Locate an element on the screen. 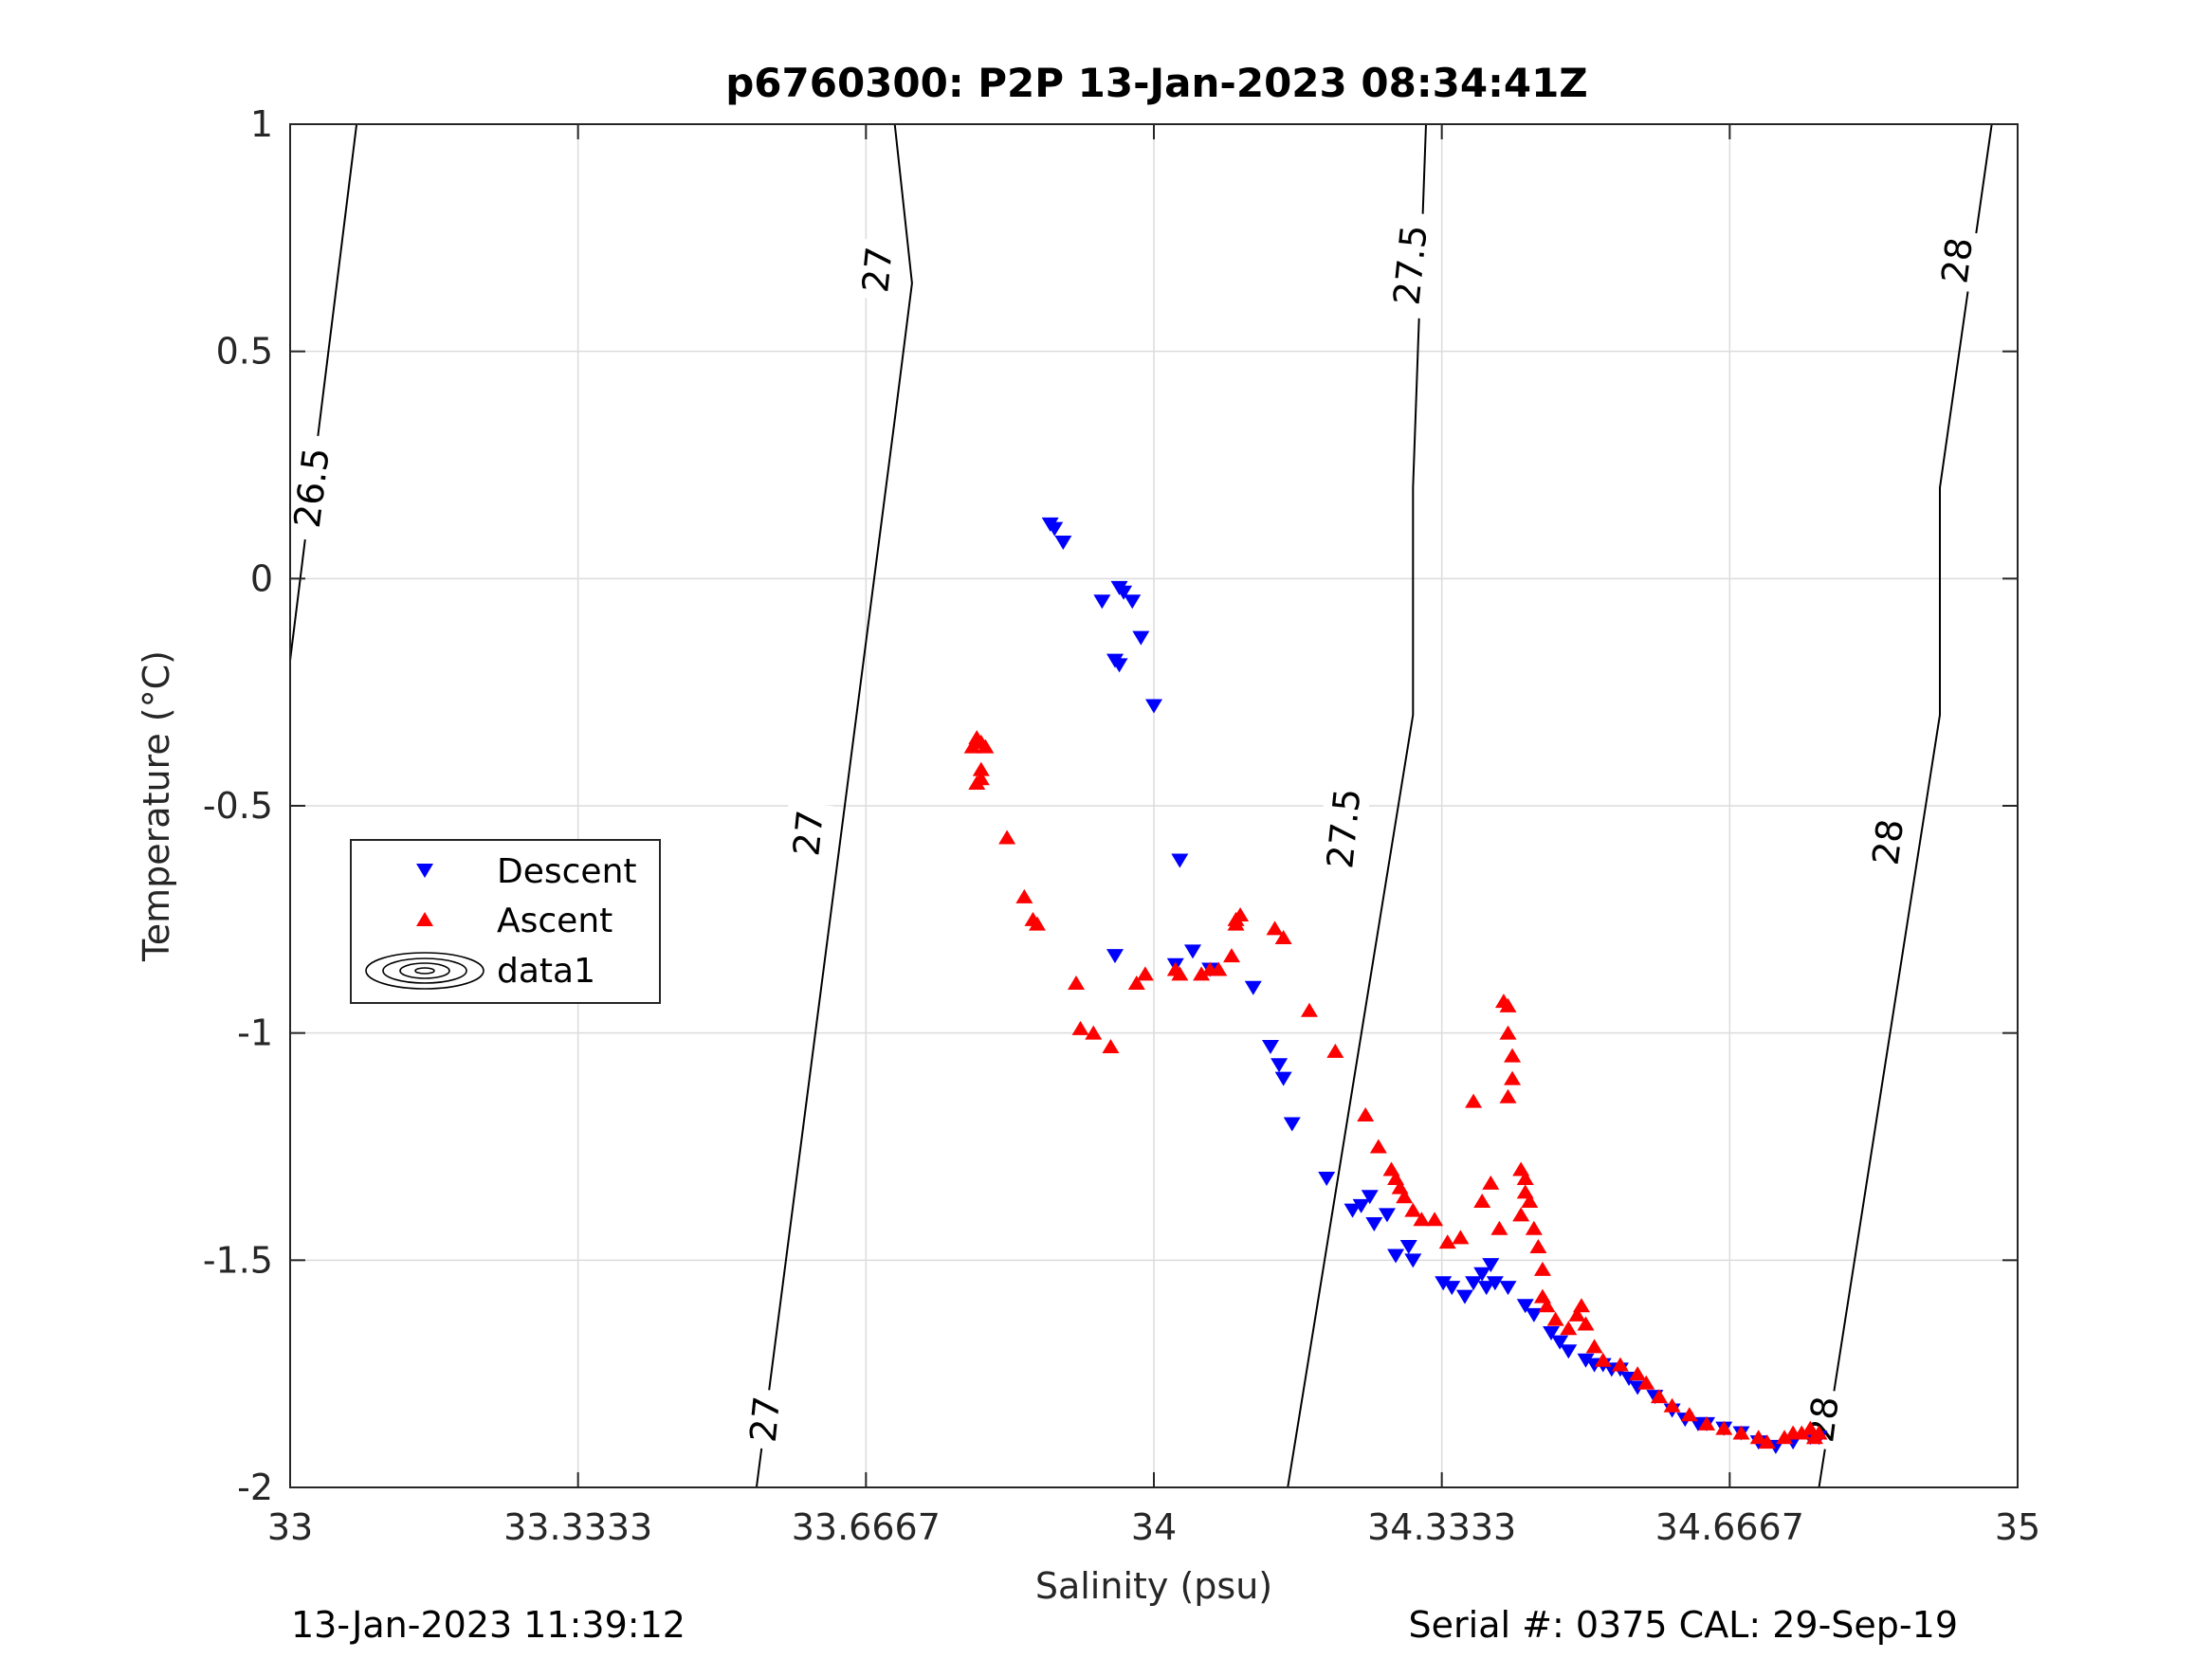 The height and width of the screenshot is (1659, 2212). footer-serial-cal: Serial #: 0375 CAL: 29-Sep-19 is located at coordinates (1683, 1625).